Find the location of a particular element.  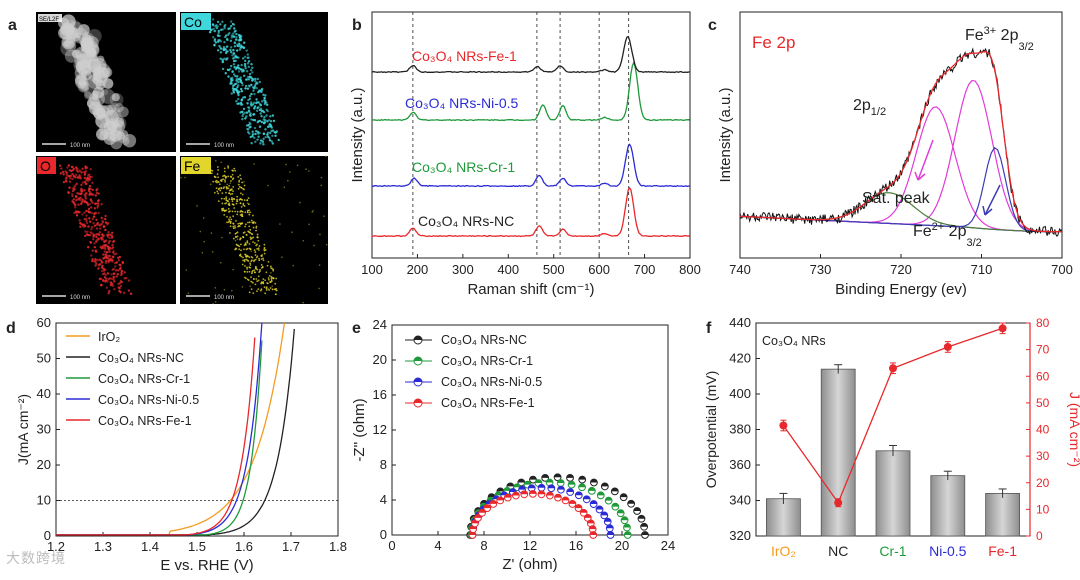

raman-series-line is located at coordinates (530, 165).